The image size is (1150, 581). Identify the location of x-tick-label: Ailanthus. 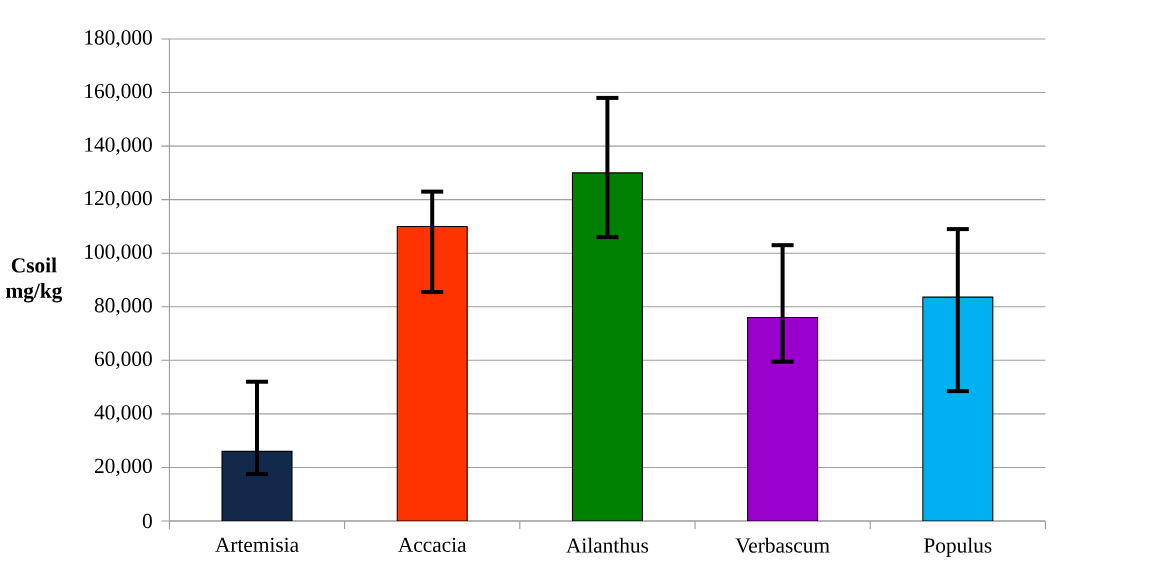
(607, 545).